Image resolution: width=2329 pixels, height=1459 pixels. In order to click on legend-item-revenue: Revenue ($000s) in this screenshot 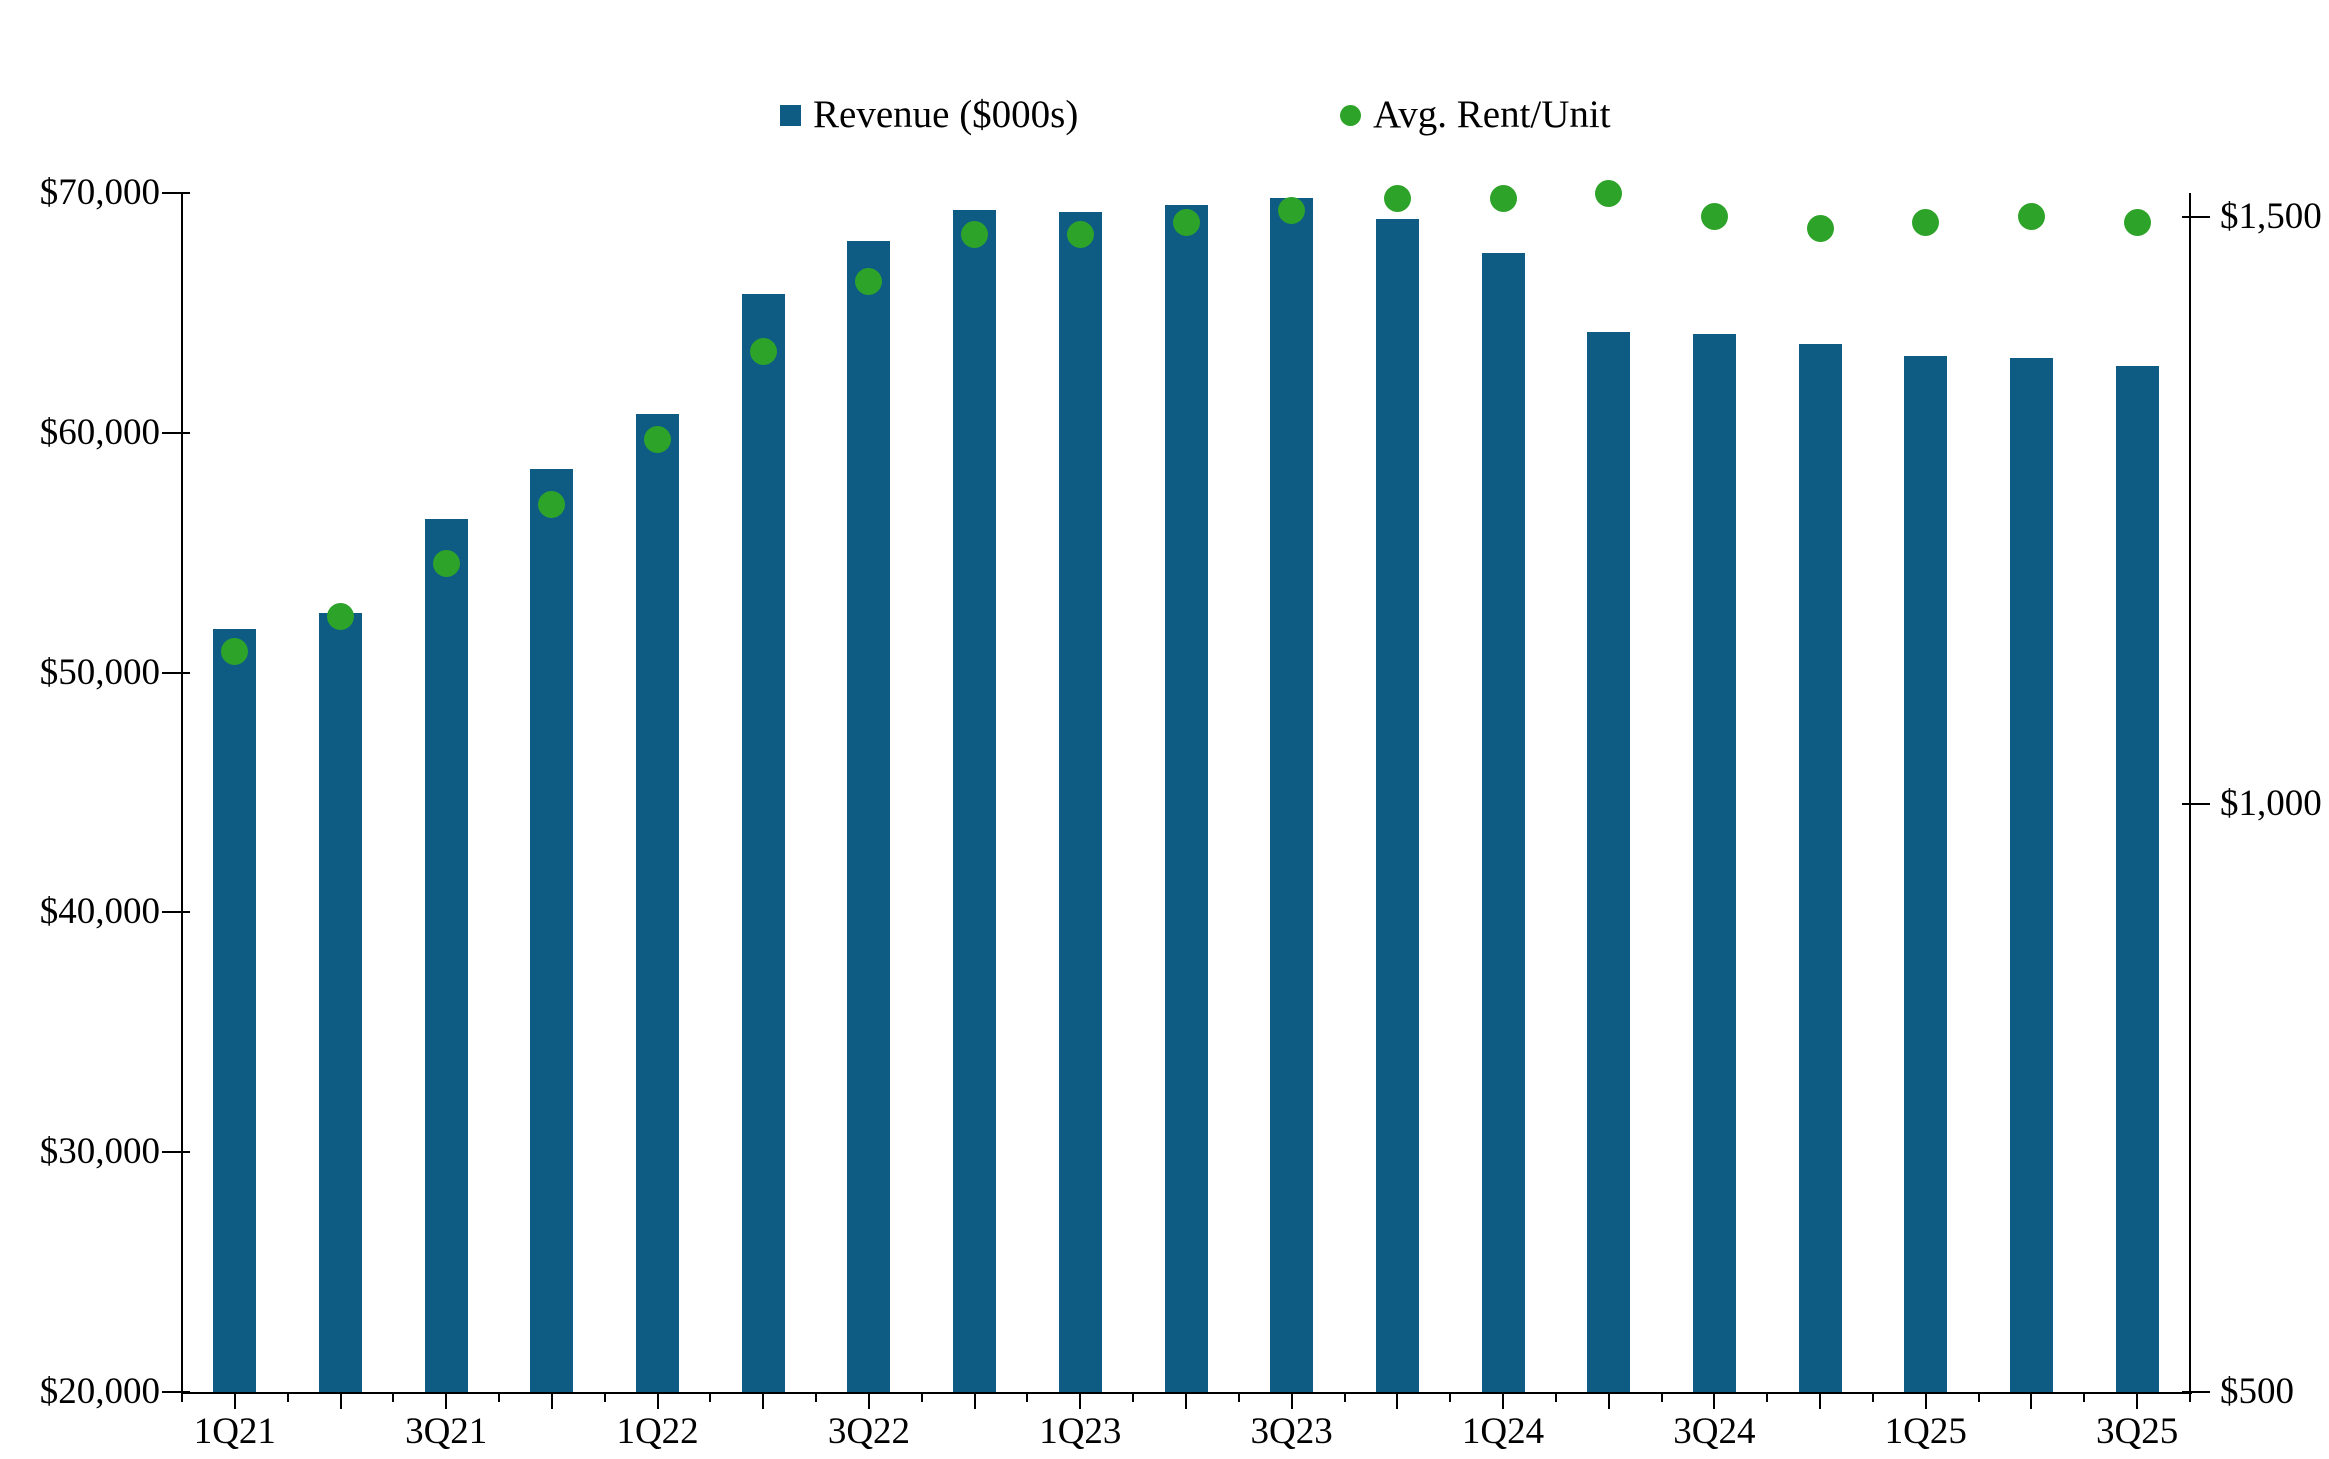, I will do `click(929, 115)`.